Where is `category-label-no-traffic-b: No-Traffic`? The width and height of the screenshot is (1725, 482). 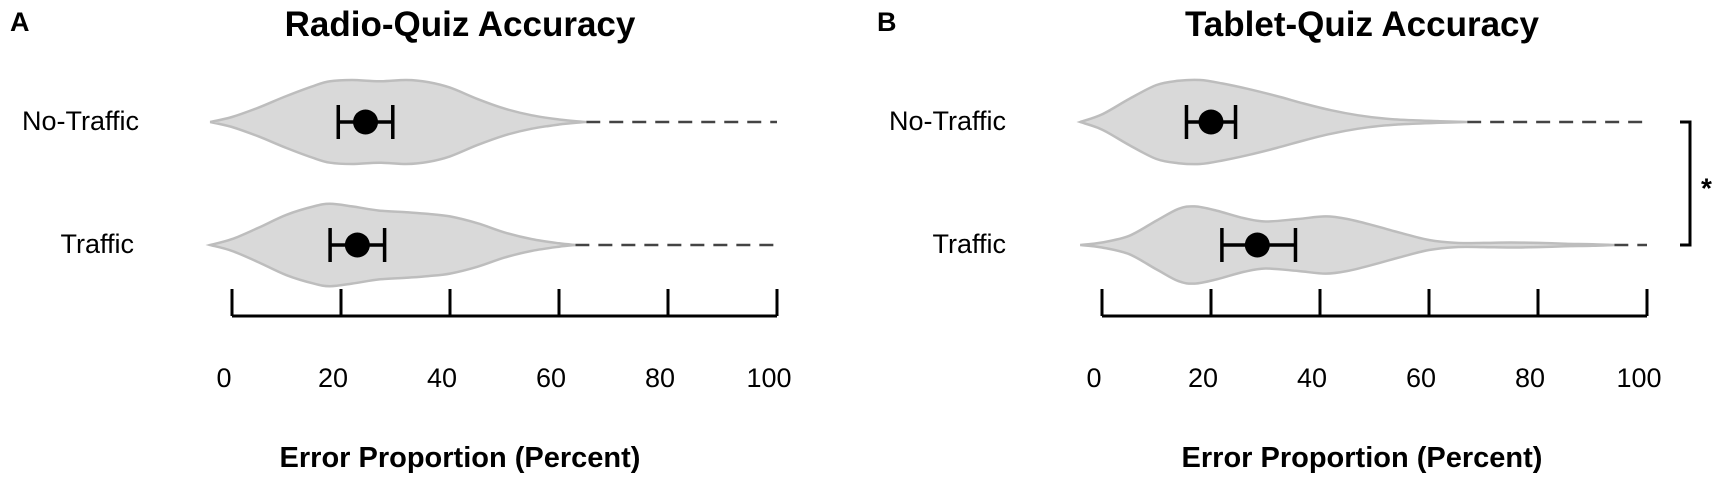
category-label-no-traffic-b: No-Traffic is located at coordinates (947, 121).